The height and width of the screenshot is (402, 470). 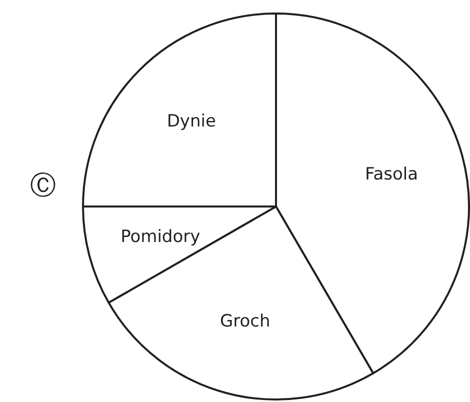 What do you see at coordinates (43, 185) in the screenshot?
I see `text: Ⓒ` at bounding box center [43, 185].